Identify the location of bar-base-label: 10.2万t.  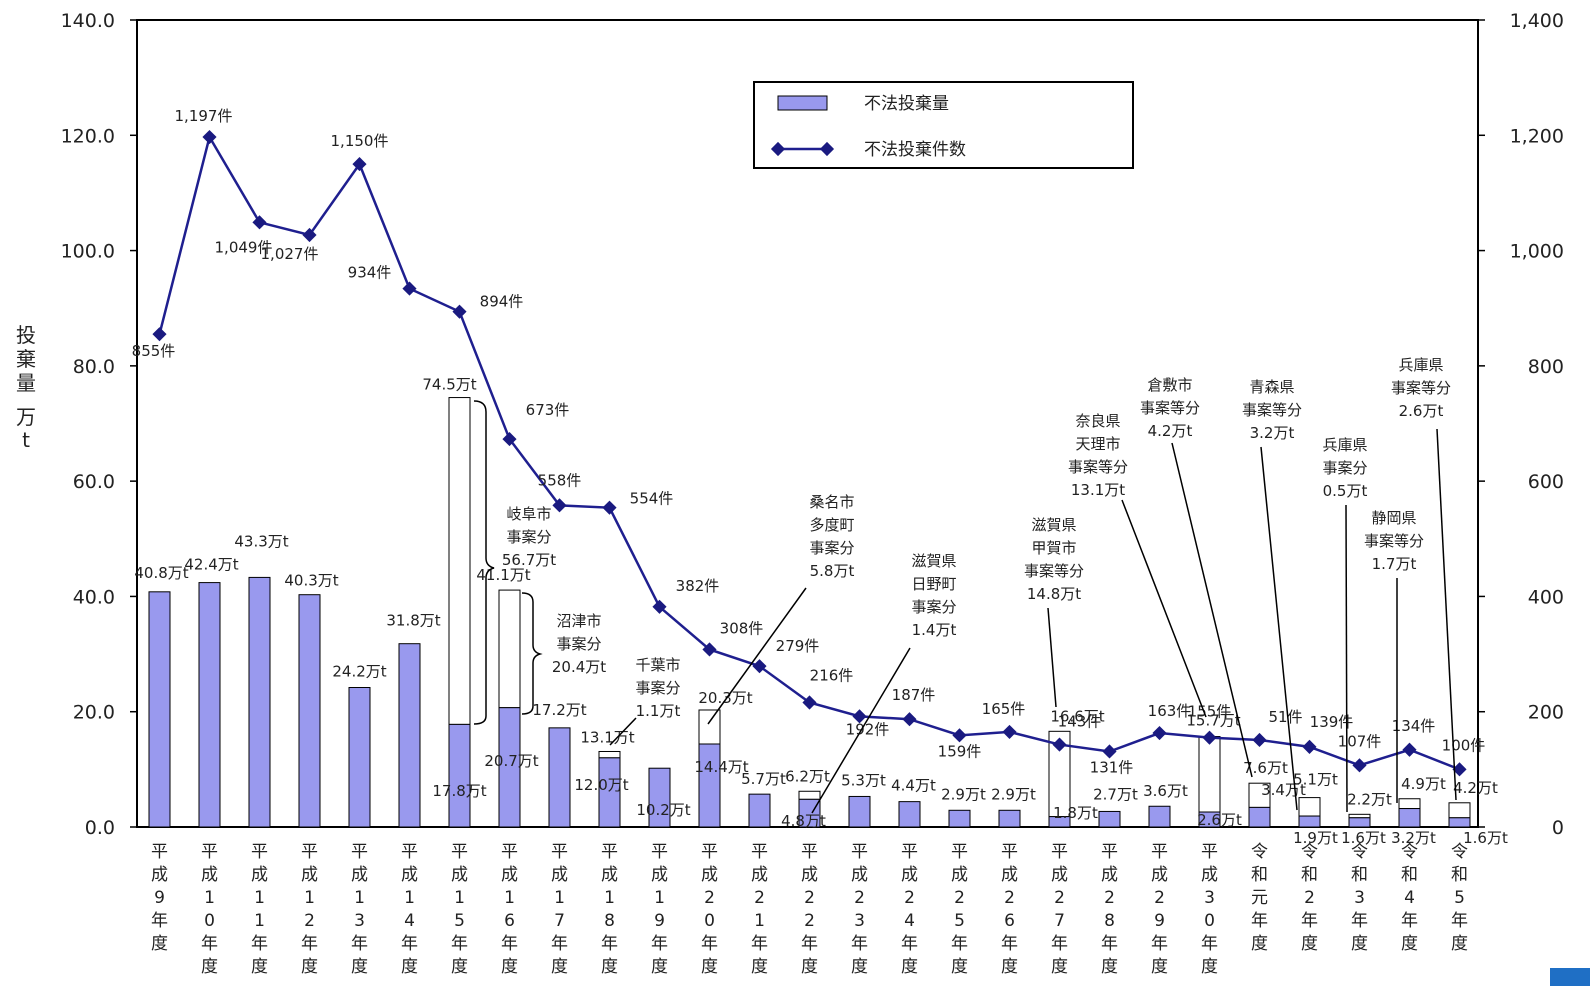
(663, 810).